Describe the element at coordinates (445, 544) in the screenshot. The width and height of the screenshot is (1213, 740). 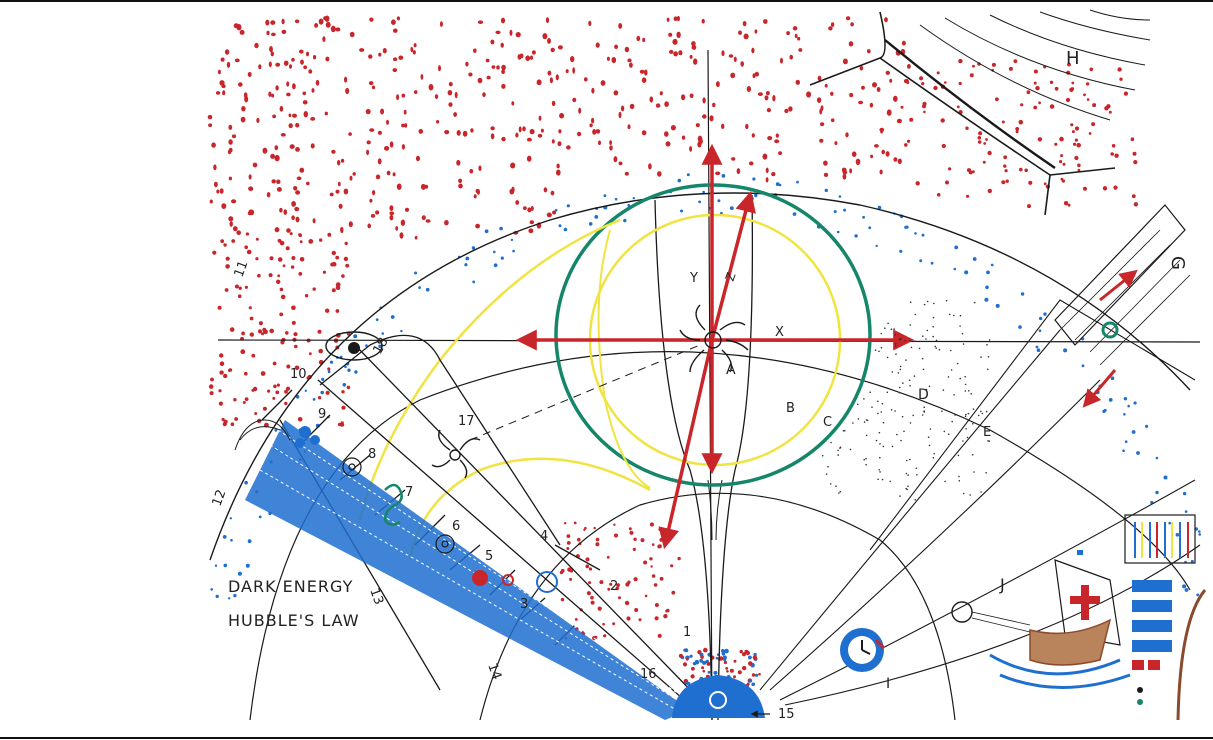
I see `flower-6-icon` at that location.